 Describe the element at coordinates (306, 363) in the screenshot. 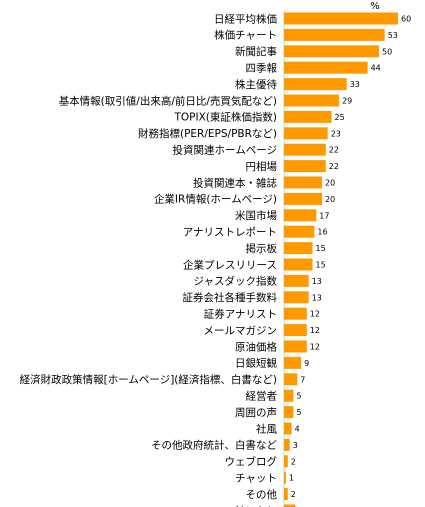

I see `value-label: 9` at that location.